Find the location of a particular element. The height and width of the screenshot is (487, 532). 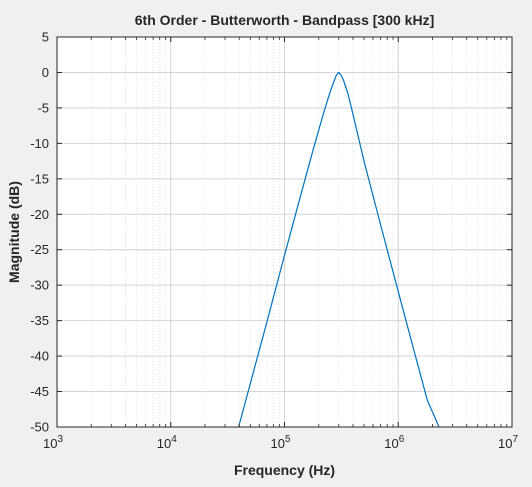

y-tick-label: -5 is located at coordinates (43, 107).